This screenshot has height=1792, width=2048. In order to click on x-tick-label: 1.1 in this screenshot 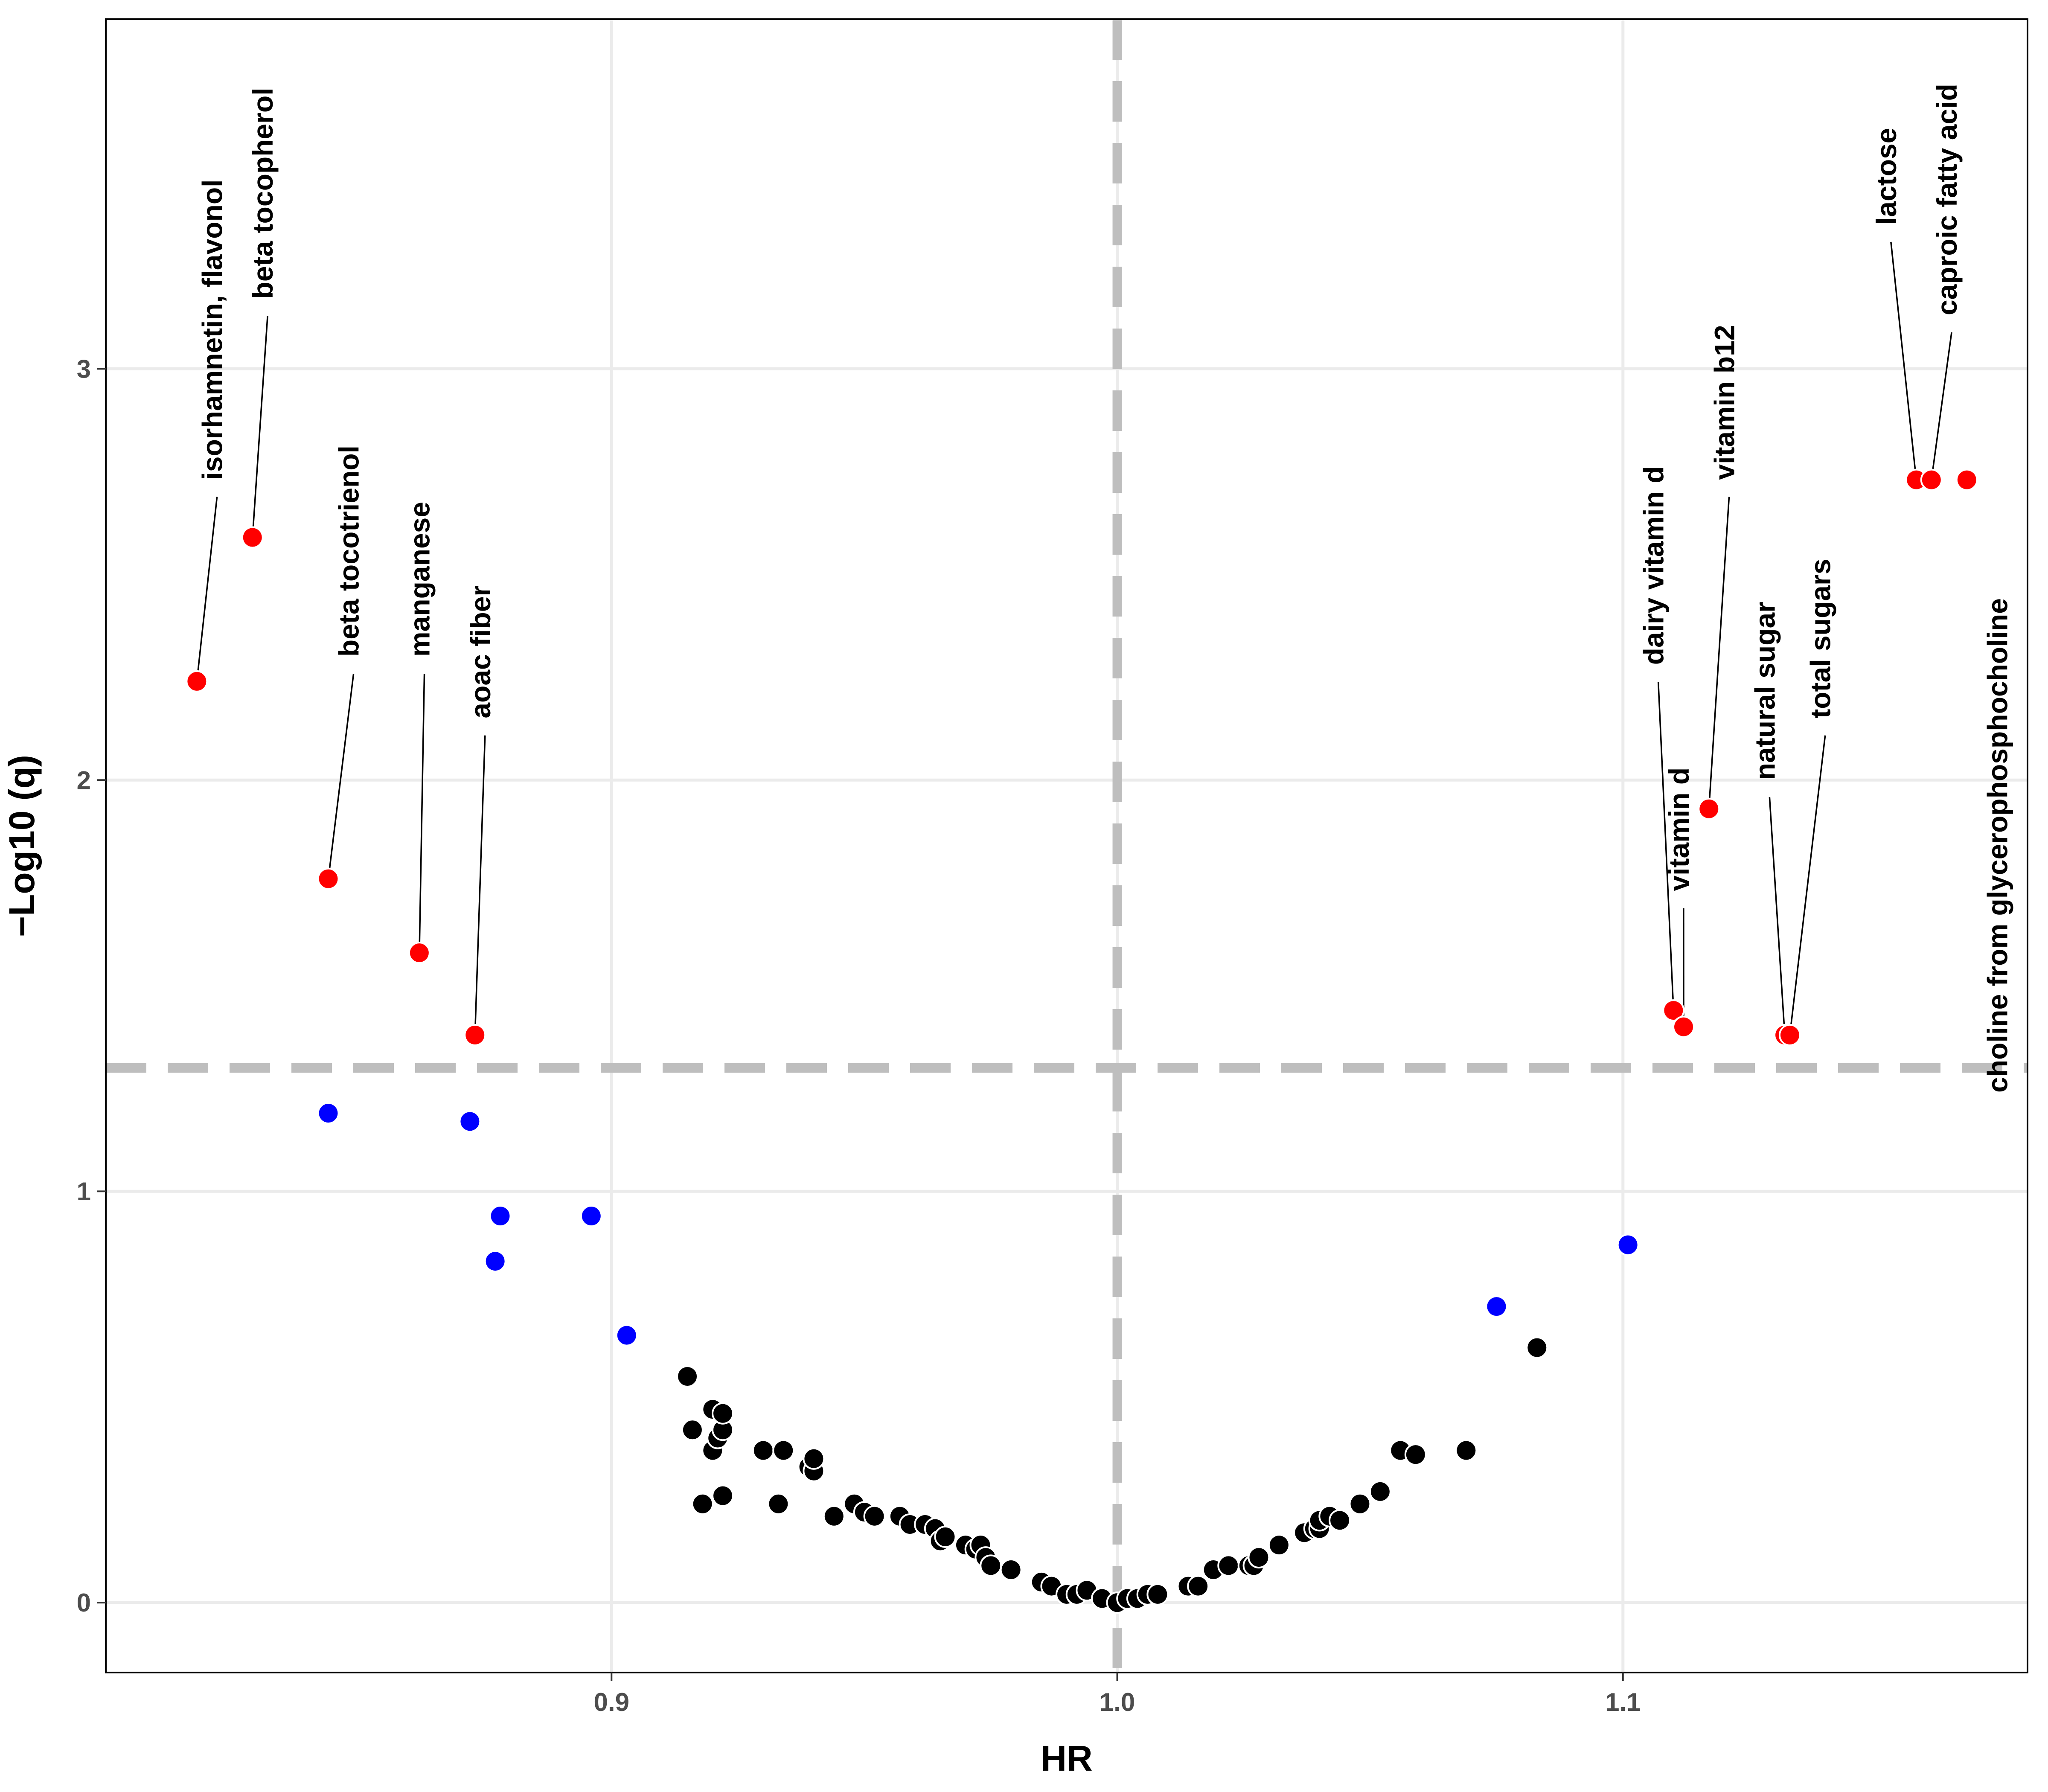, I will do `click(1623, 1702)`.